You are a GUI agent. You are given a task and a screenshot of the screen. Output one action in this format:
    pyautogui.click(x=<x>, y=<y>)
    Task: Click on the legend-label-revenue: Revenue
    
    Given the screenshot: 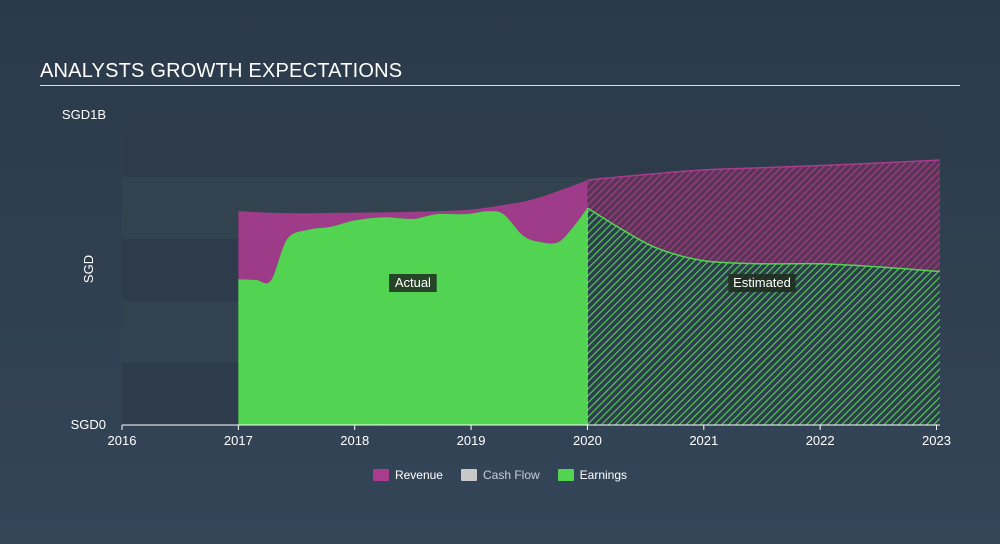 What is the action you would take?
    pyautogui.click(x=418, y=475)
    